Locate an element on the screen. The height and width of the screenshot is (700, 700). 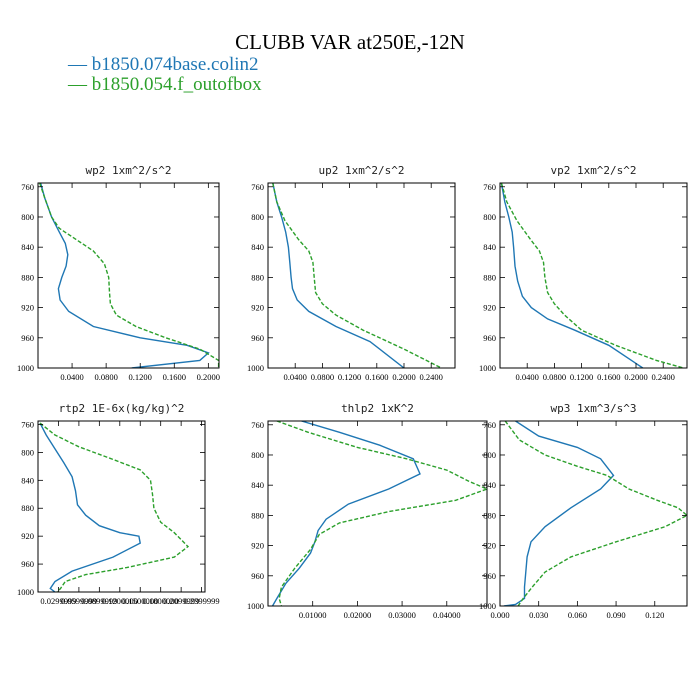
x-tick-label: 0.1200000 is located at coordinates (120, 601).